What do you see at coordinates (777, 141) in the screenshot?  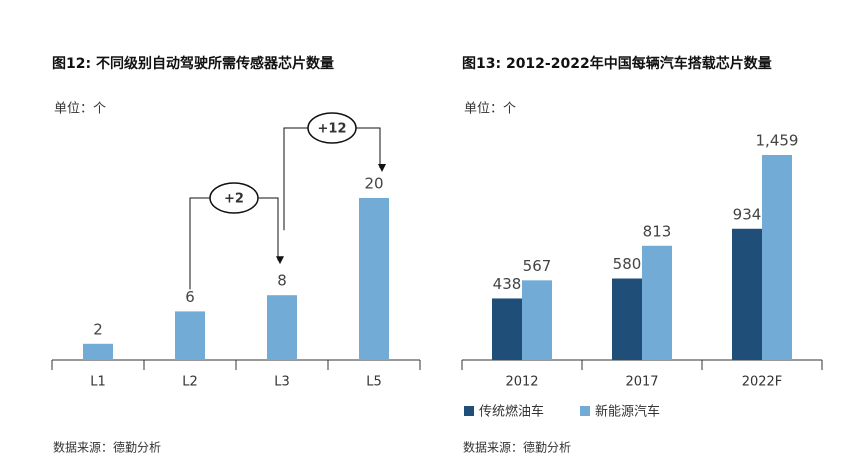 I see `value-label: 1,459` at bounding box center [777, 141].